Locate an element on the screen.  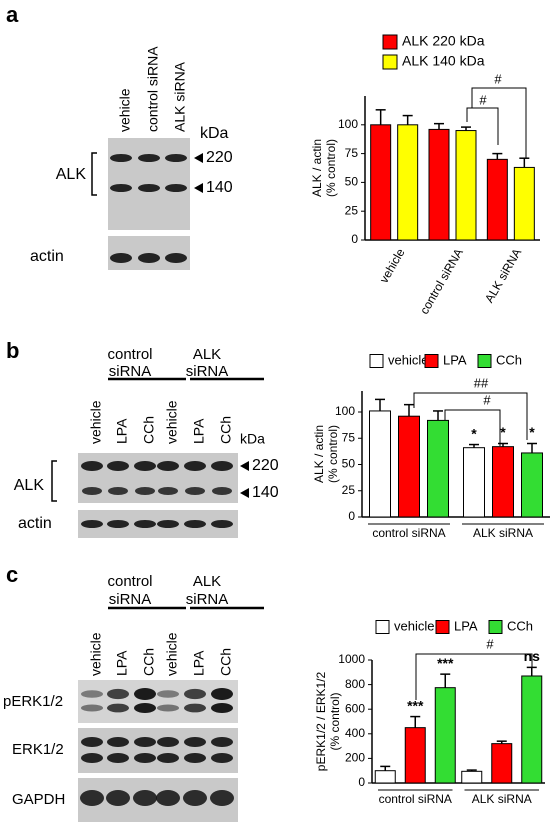
x-tick-label: control siRNA is located at coordinates (441, 281).